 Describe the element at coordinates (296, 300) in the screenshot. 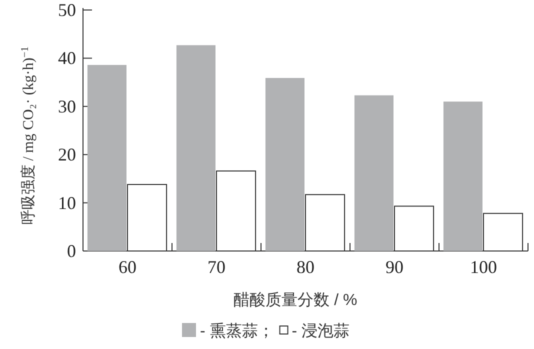

I see `x-axis-title: 醋酸质量分数 / %` at that location.